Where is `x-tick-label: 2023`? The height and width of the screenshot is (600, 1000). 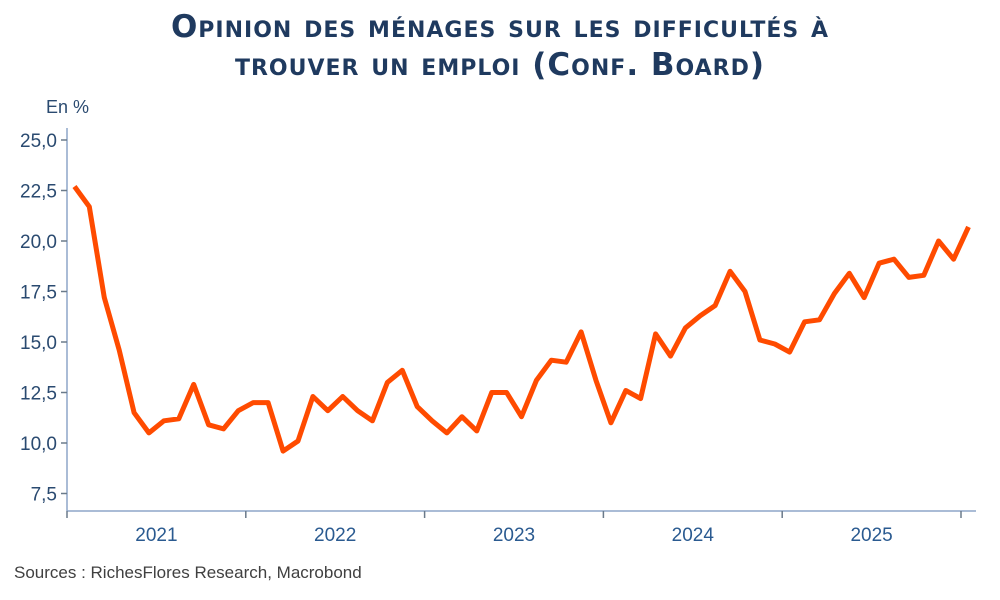
x-tick-label: 2023 is located at coordinates (514, 535).